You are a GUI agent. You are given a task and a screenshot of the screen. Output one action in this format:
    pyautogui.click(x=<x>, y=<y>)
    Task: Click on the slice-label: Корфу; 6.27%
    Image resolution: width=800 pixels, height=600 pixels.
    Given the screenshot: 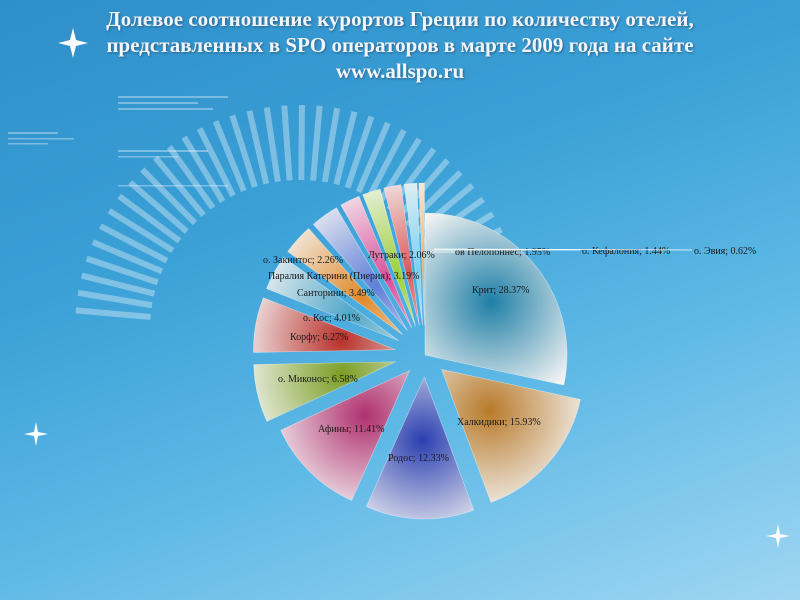 What is the action you would take?
    pyautogui.click(x=319, y=337)
    